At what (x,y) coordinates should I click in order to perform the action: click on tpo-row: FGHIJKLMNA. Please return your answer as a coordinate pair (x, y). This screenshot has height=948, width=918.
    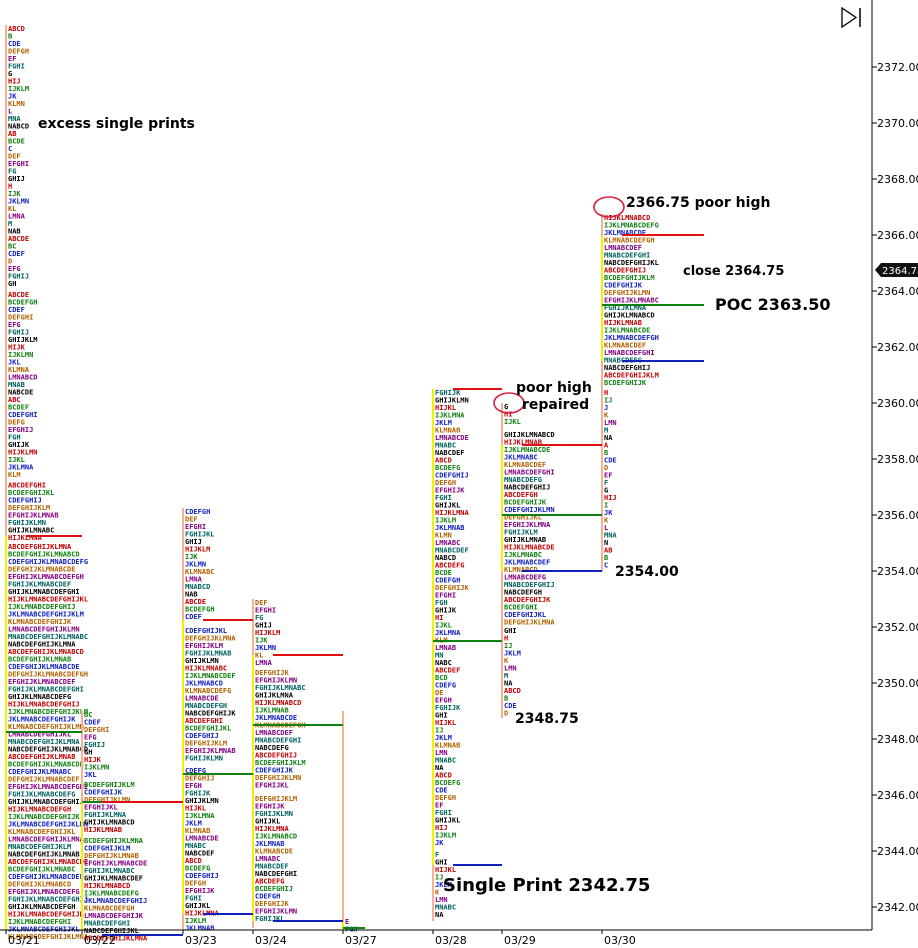
    Looking at the image, I should click on (625, 308).